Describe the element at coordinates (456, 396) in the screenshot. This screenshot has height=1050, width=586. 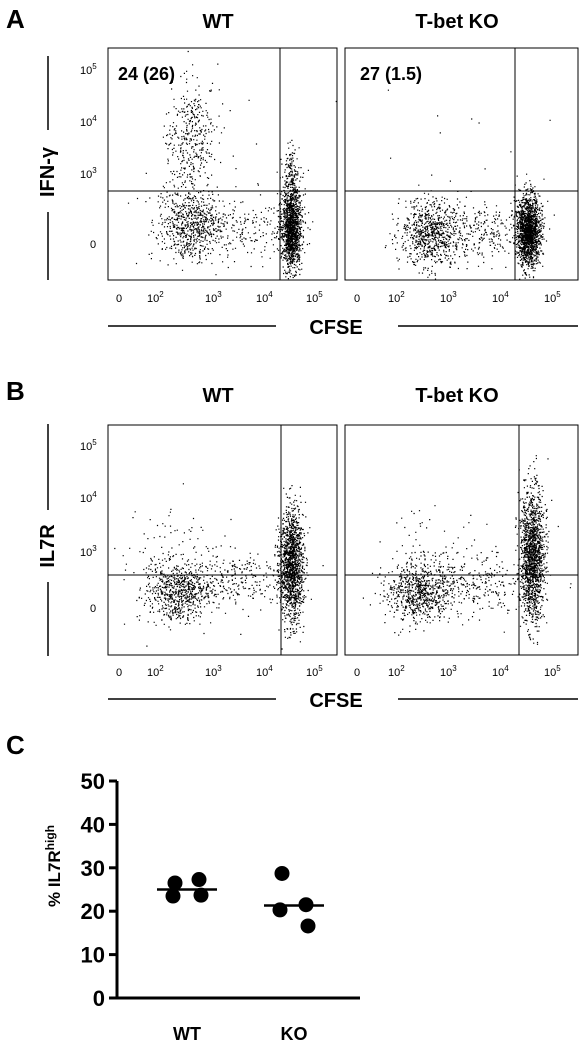
I see `panel-b-title-ko: T-bet KO` at that location.